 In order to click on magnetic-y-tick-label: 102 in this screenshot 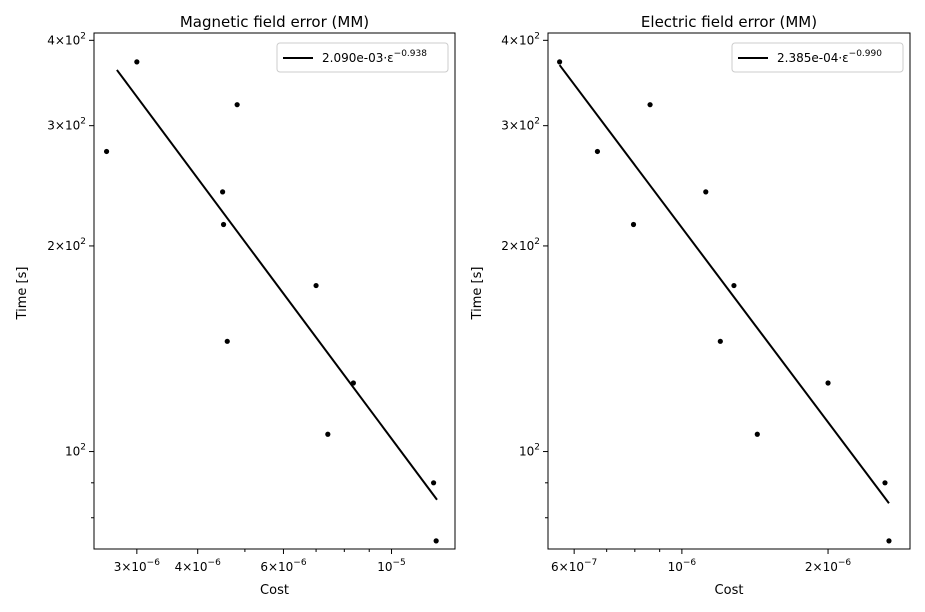, I will do `click(75, 451)`.